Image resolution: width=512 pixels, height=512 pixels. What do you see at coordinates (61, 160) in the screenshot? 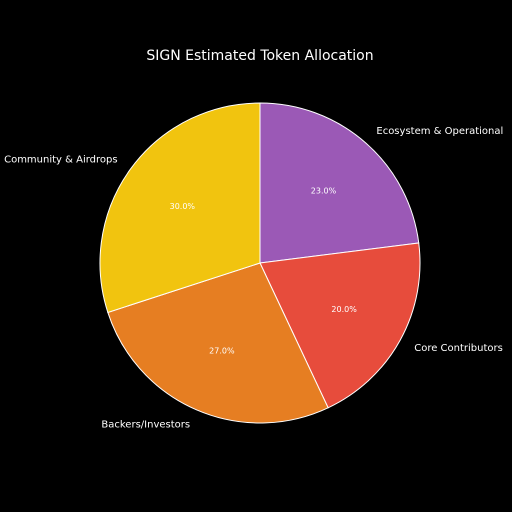
I see `pie-category-label-community-airdrops: Community & Airdrops` at bounding box center [61, 160].